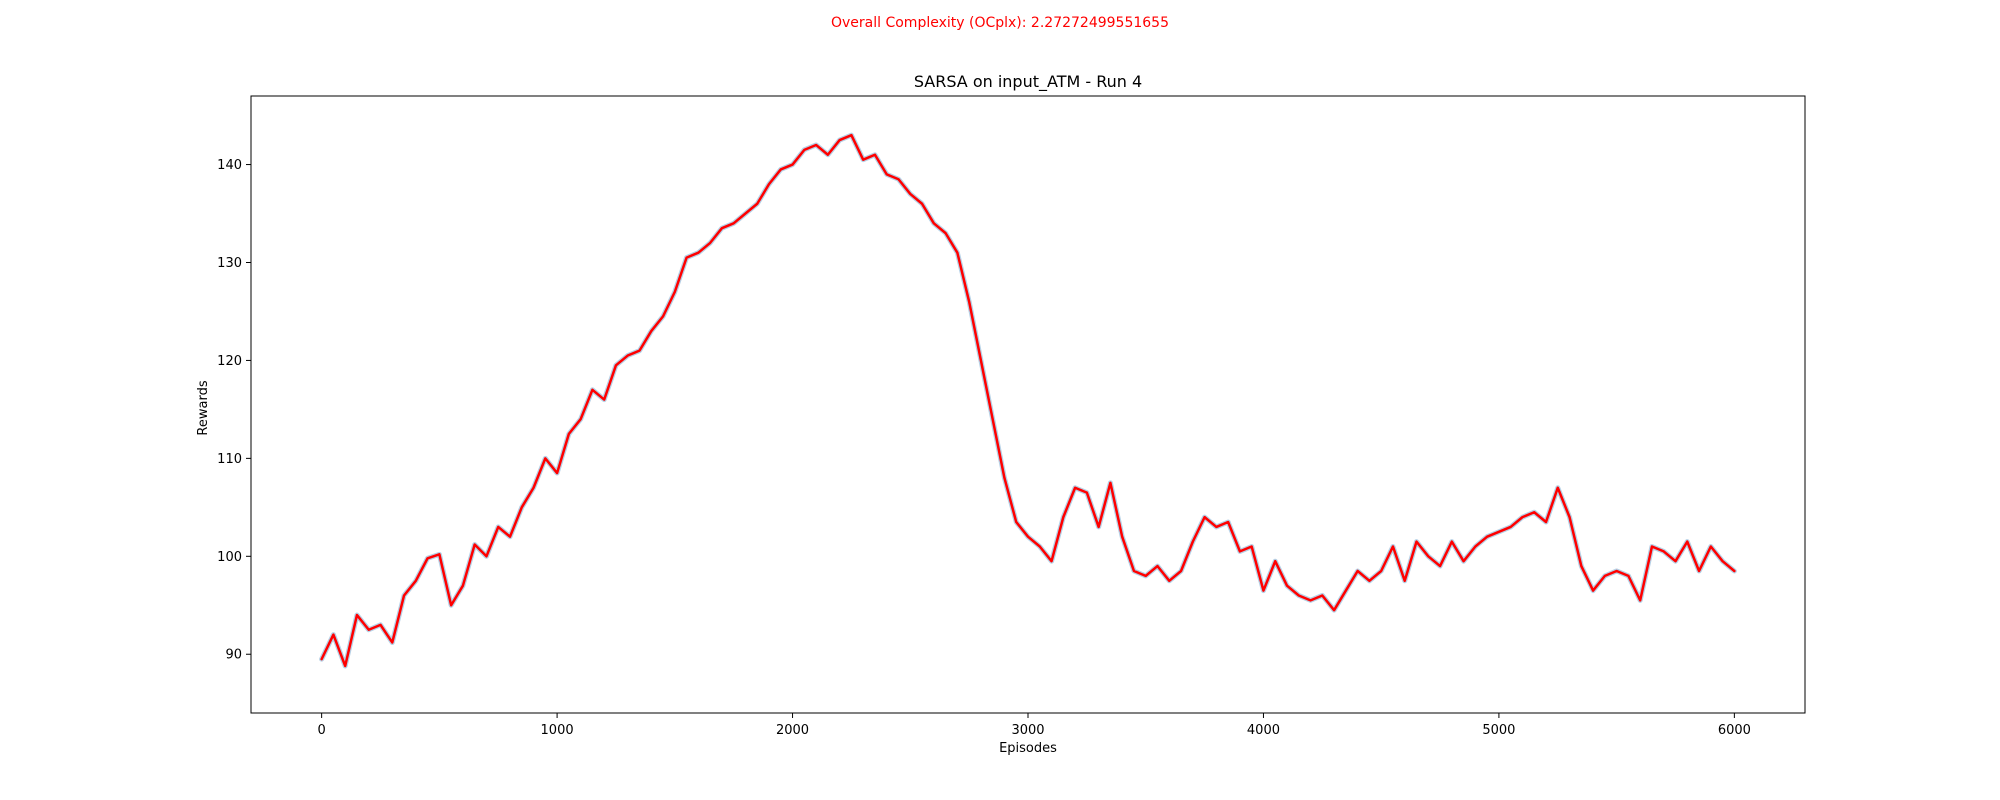 The height and width of the screenshot is (800, 2000). Describe the element at coordinates (229, 165) in the screenshot. I see `y-tick-label: 140` at that location.